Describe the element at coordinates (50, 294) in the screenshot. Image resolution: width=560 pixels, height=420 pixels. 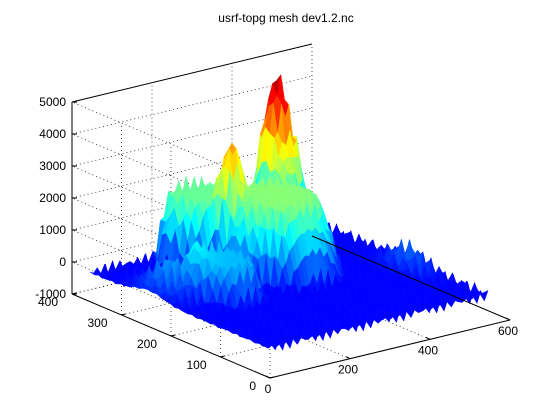
I see `z-tick-label: -1000` at that location.